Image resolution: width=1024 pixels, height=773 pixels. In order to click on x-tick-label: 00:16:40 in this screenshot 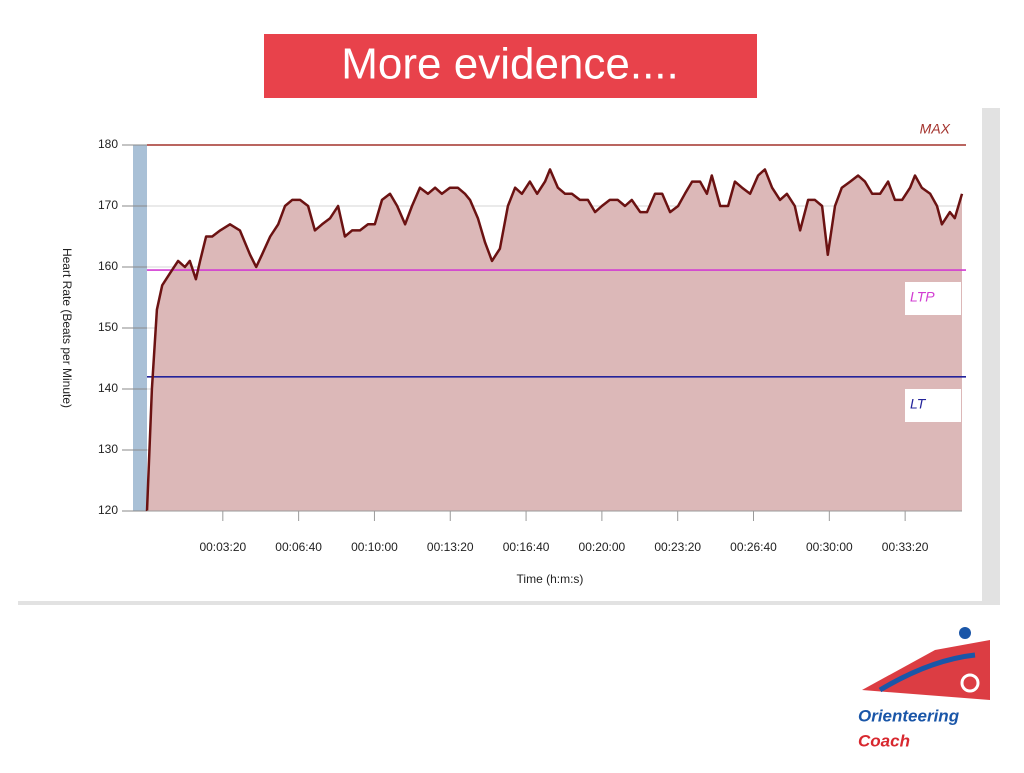, I will do `click(526, 547)`.